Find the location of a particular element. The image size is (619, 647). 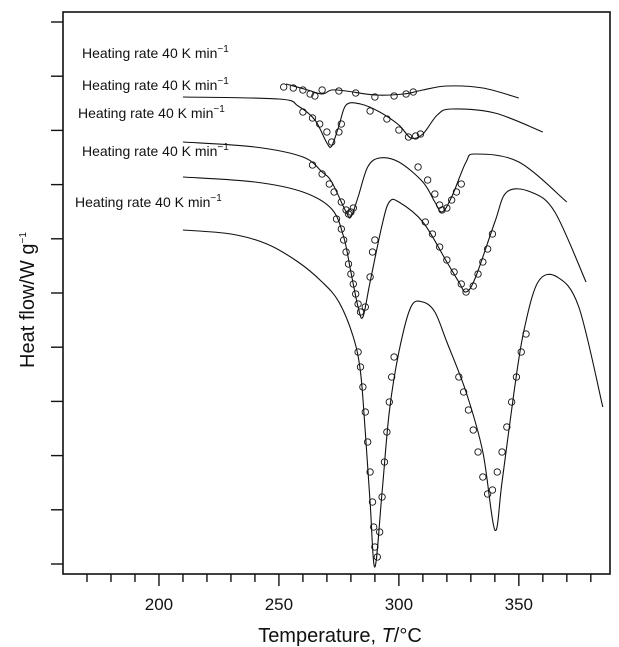

y-axis-title-sup: −1 is located at coordinates (23, 238).